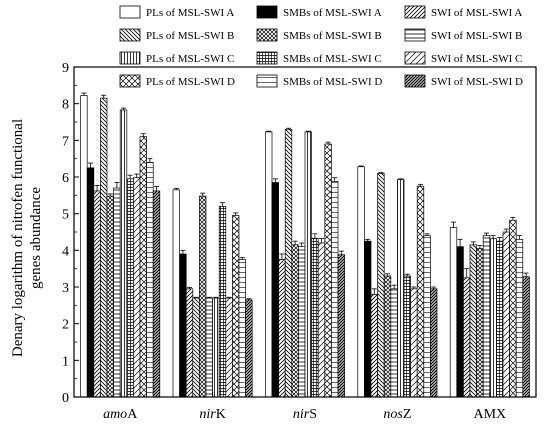  I want to click on y-tick-label: 0, so click(65, 398).